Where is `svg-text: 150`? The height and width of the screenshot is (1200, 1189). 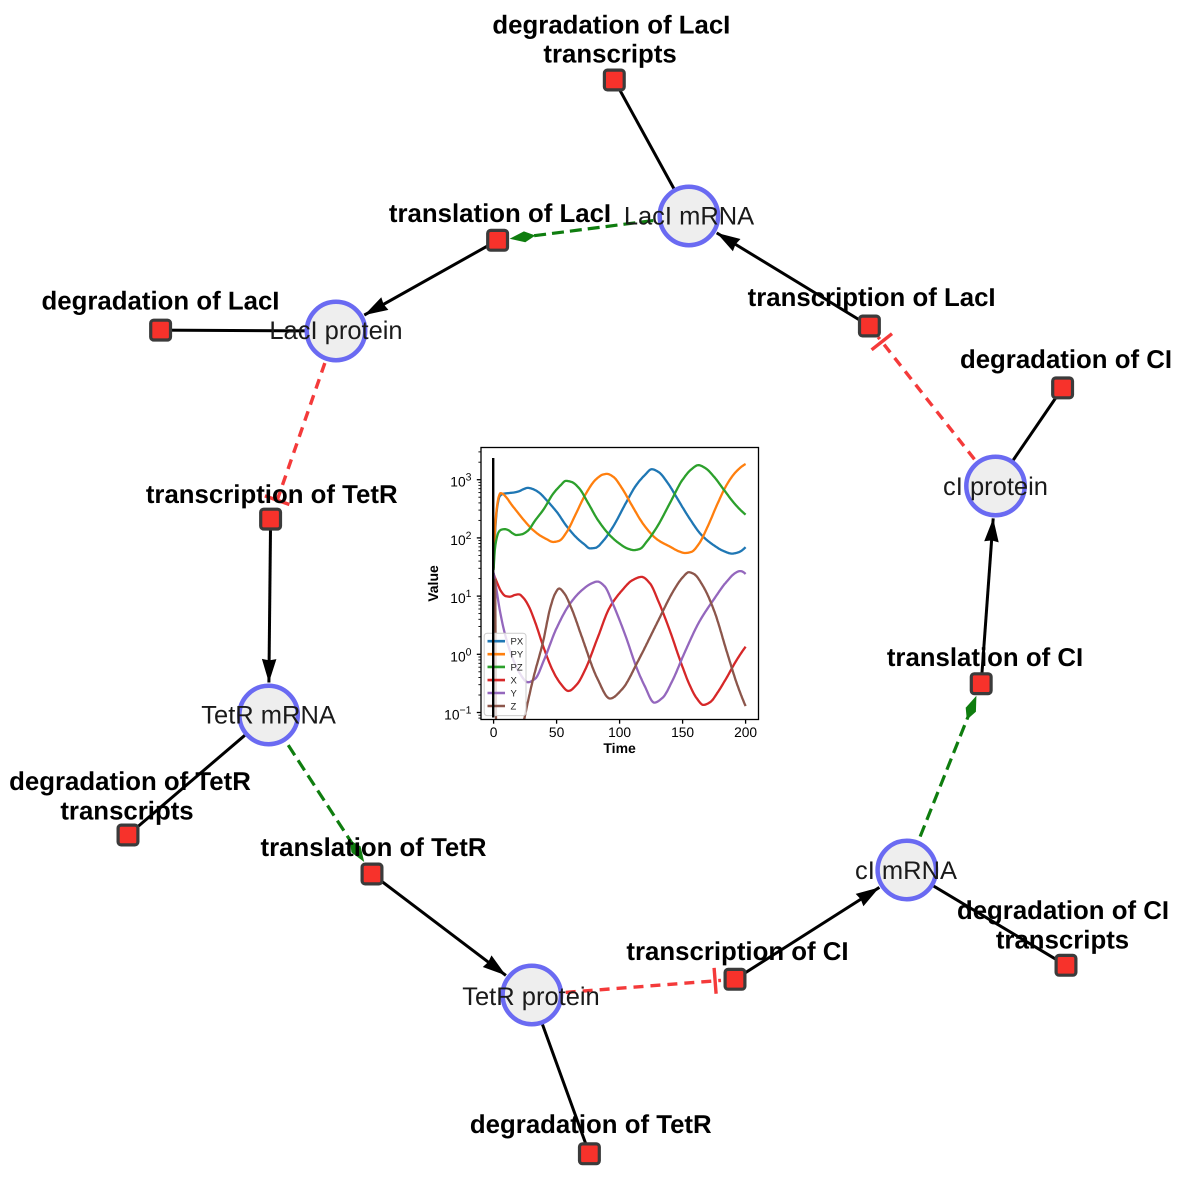 svg-text: 150 is located at coordinates (682, 732).